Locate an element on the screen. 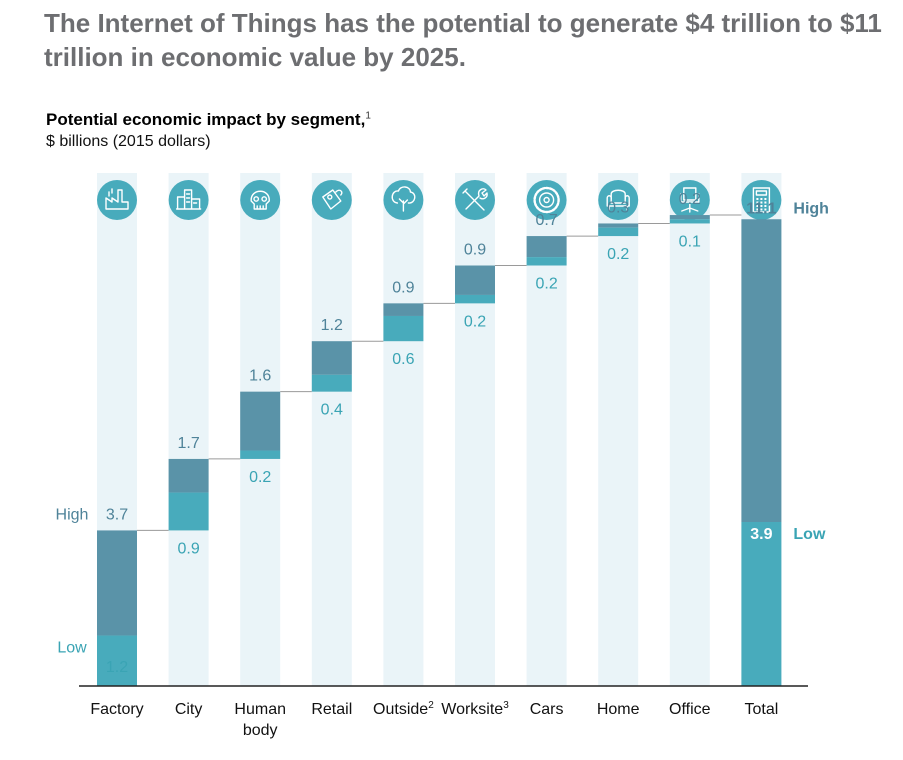 This screenshot has height=760, width=903. armchair-icon is located at coordinates (618, 200).